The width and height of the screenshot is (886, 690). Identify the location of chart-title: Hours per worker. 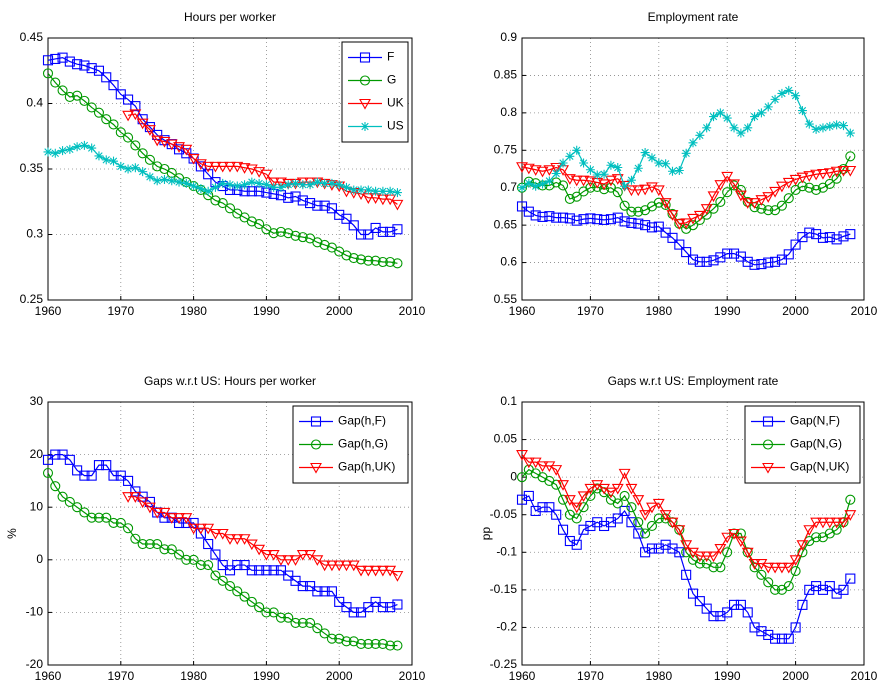
(230, 17).